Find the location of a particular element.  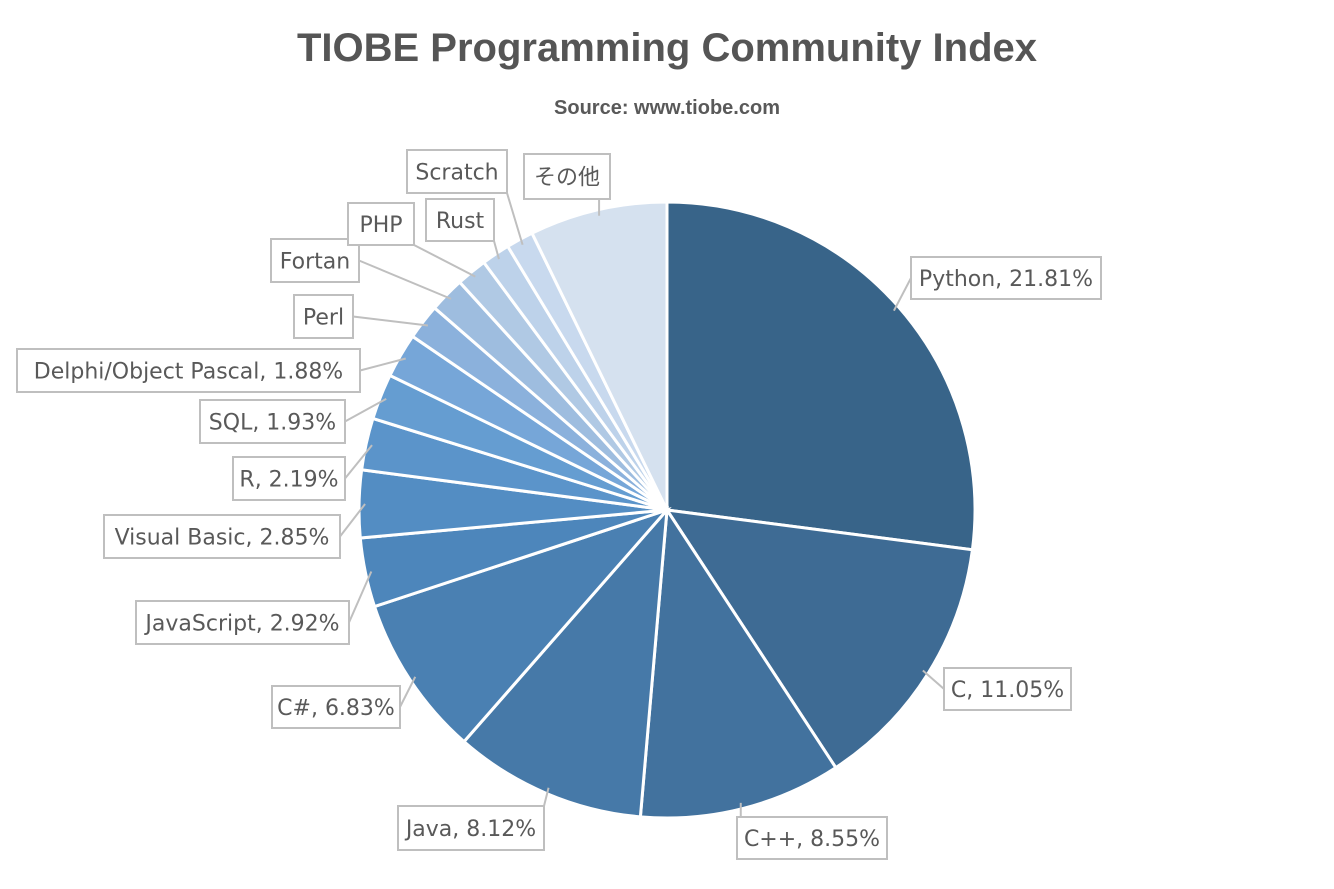

data-label: Rust is located at coordinates (460, 221).